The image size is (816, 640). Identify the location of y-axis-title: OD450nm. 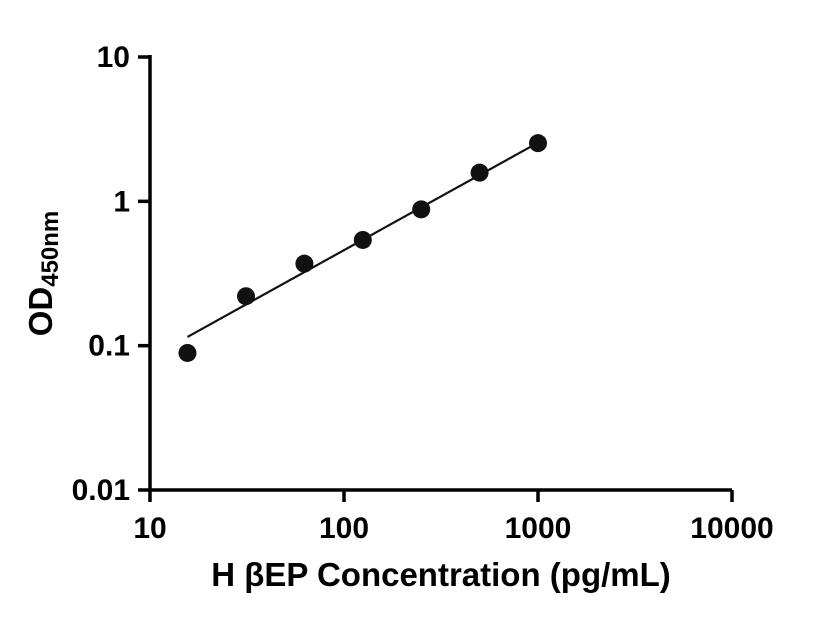
(43, 274).